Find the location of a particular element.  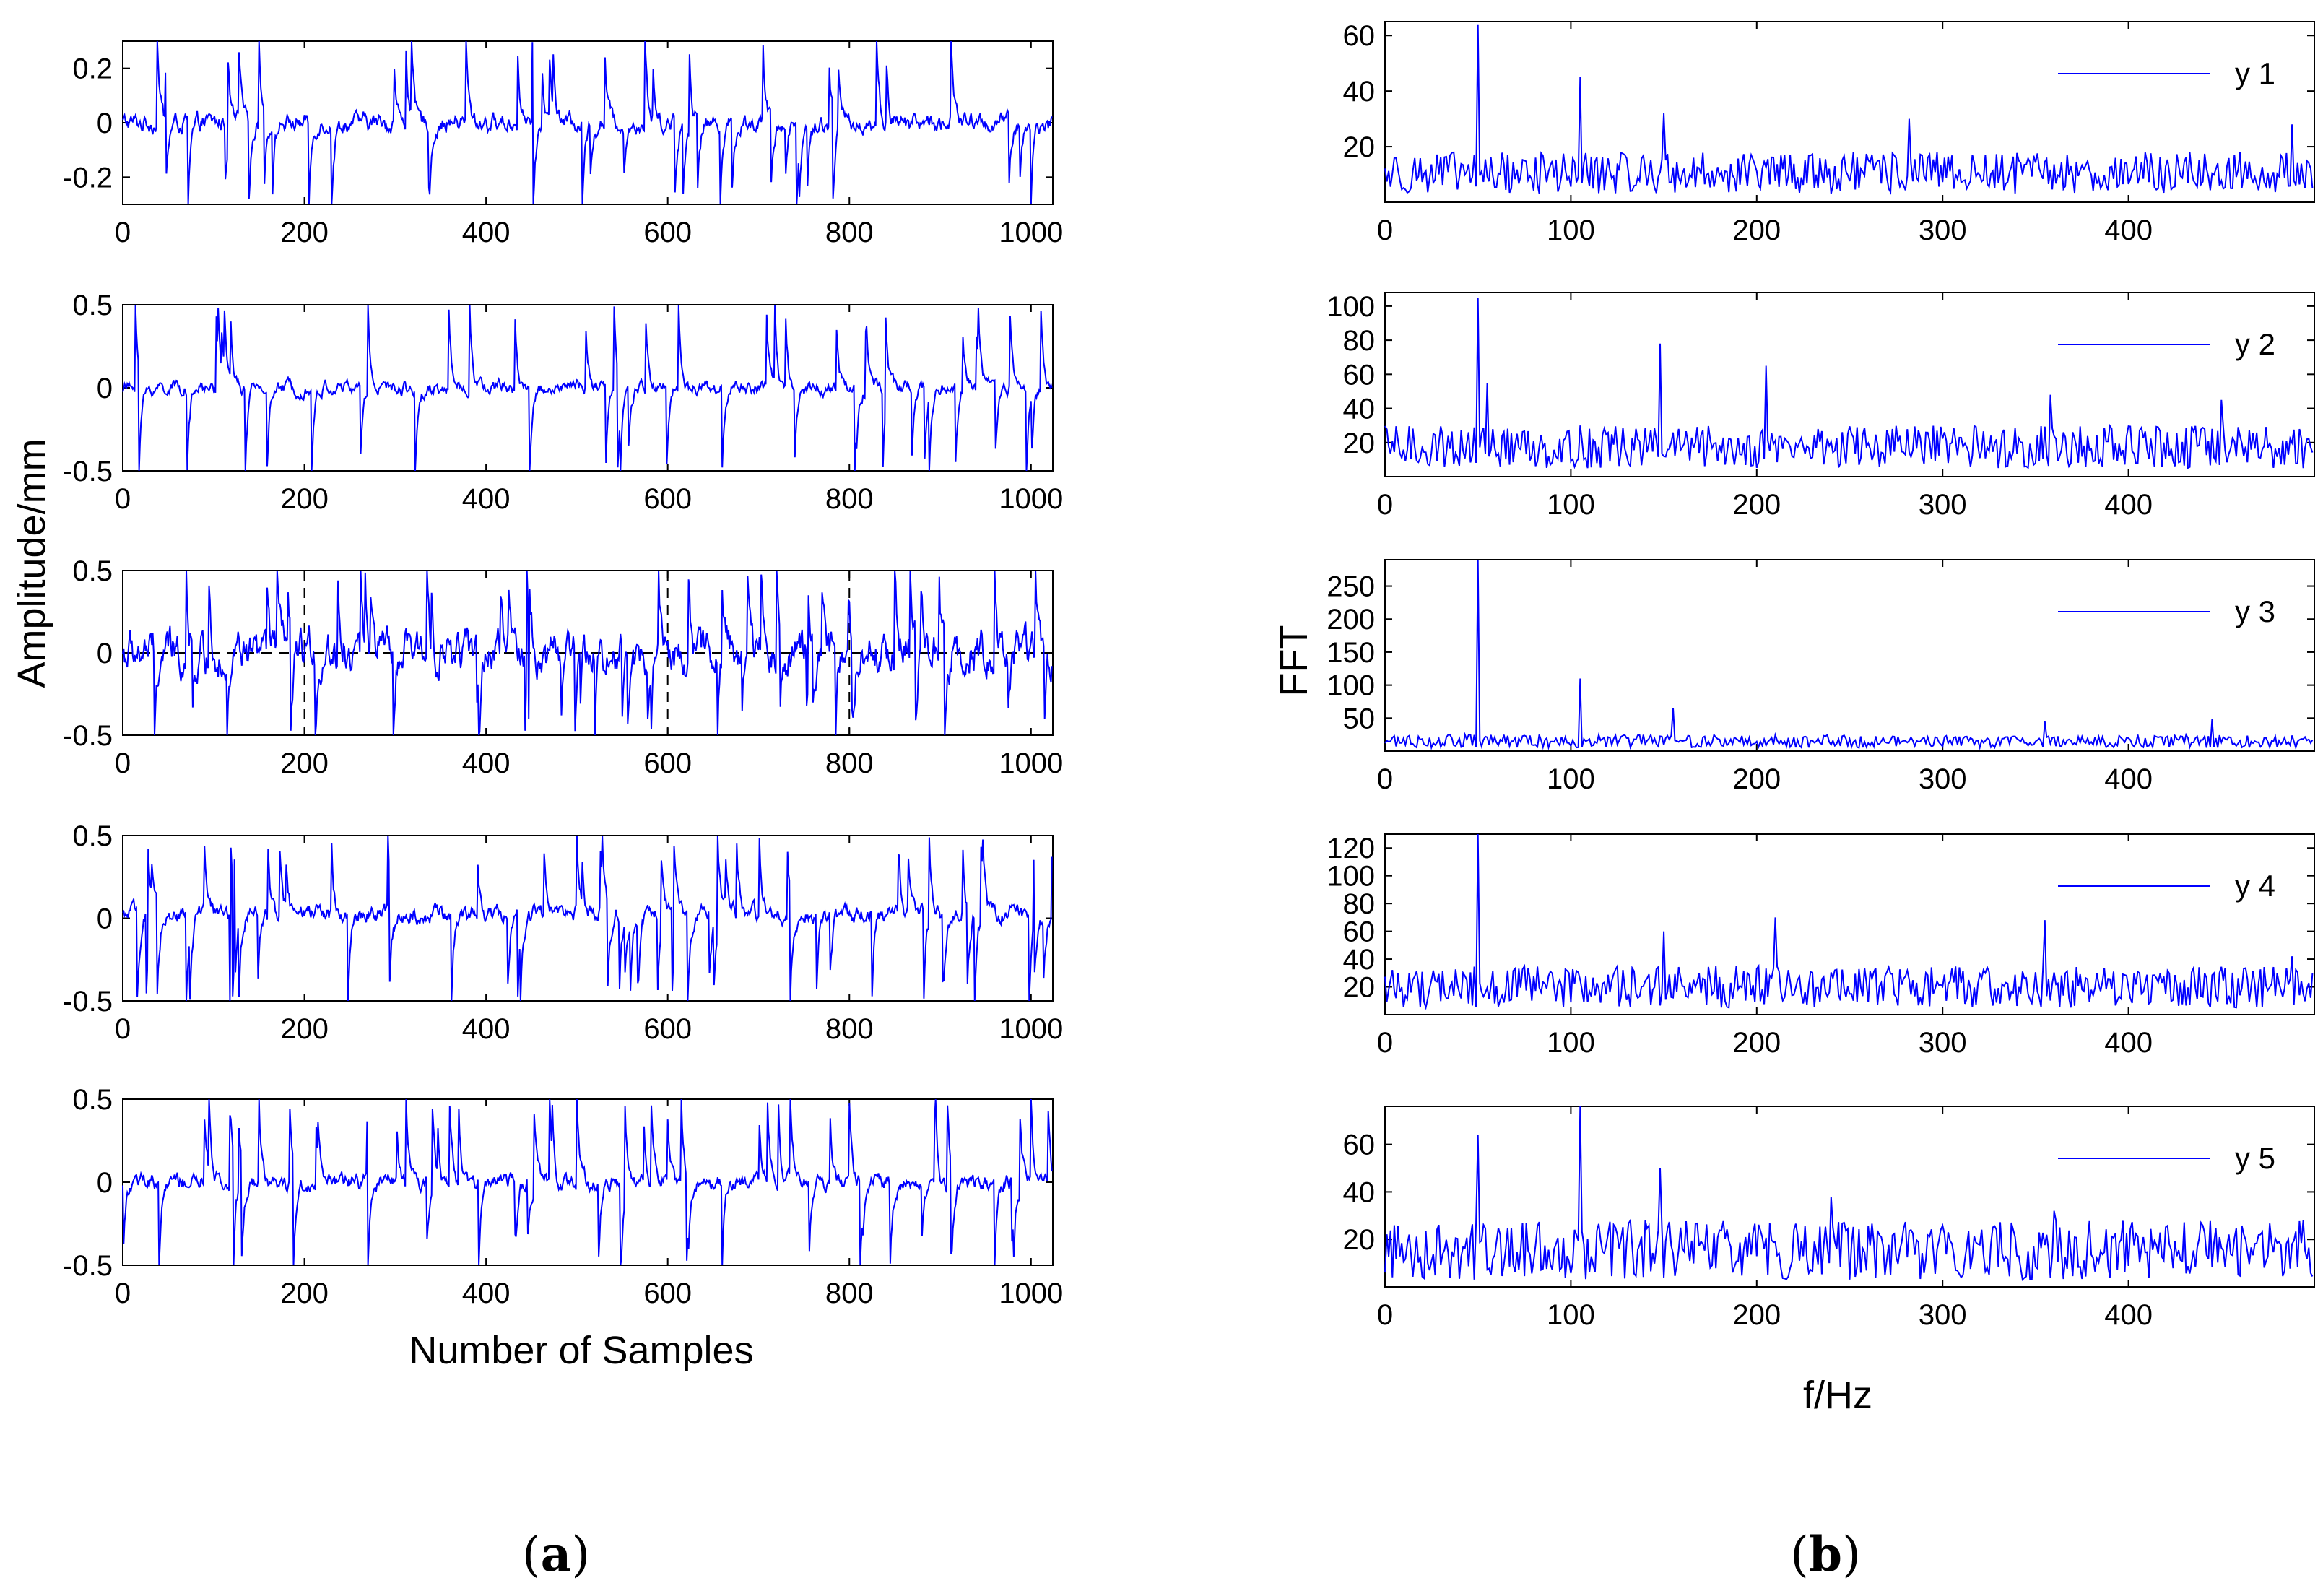

legend-label-b3: y 3 is located at coordinates (2255, 611).